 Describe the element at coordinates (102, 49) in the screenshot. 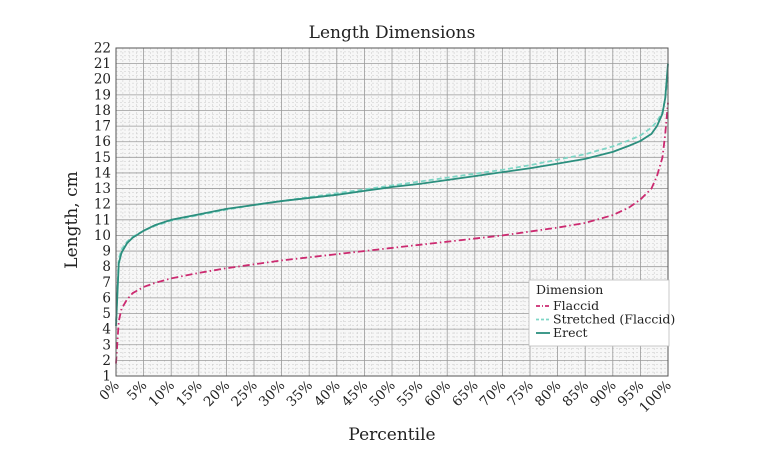

I see `y-tick-label: 22` at that location.